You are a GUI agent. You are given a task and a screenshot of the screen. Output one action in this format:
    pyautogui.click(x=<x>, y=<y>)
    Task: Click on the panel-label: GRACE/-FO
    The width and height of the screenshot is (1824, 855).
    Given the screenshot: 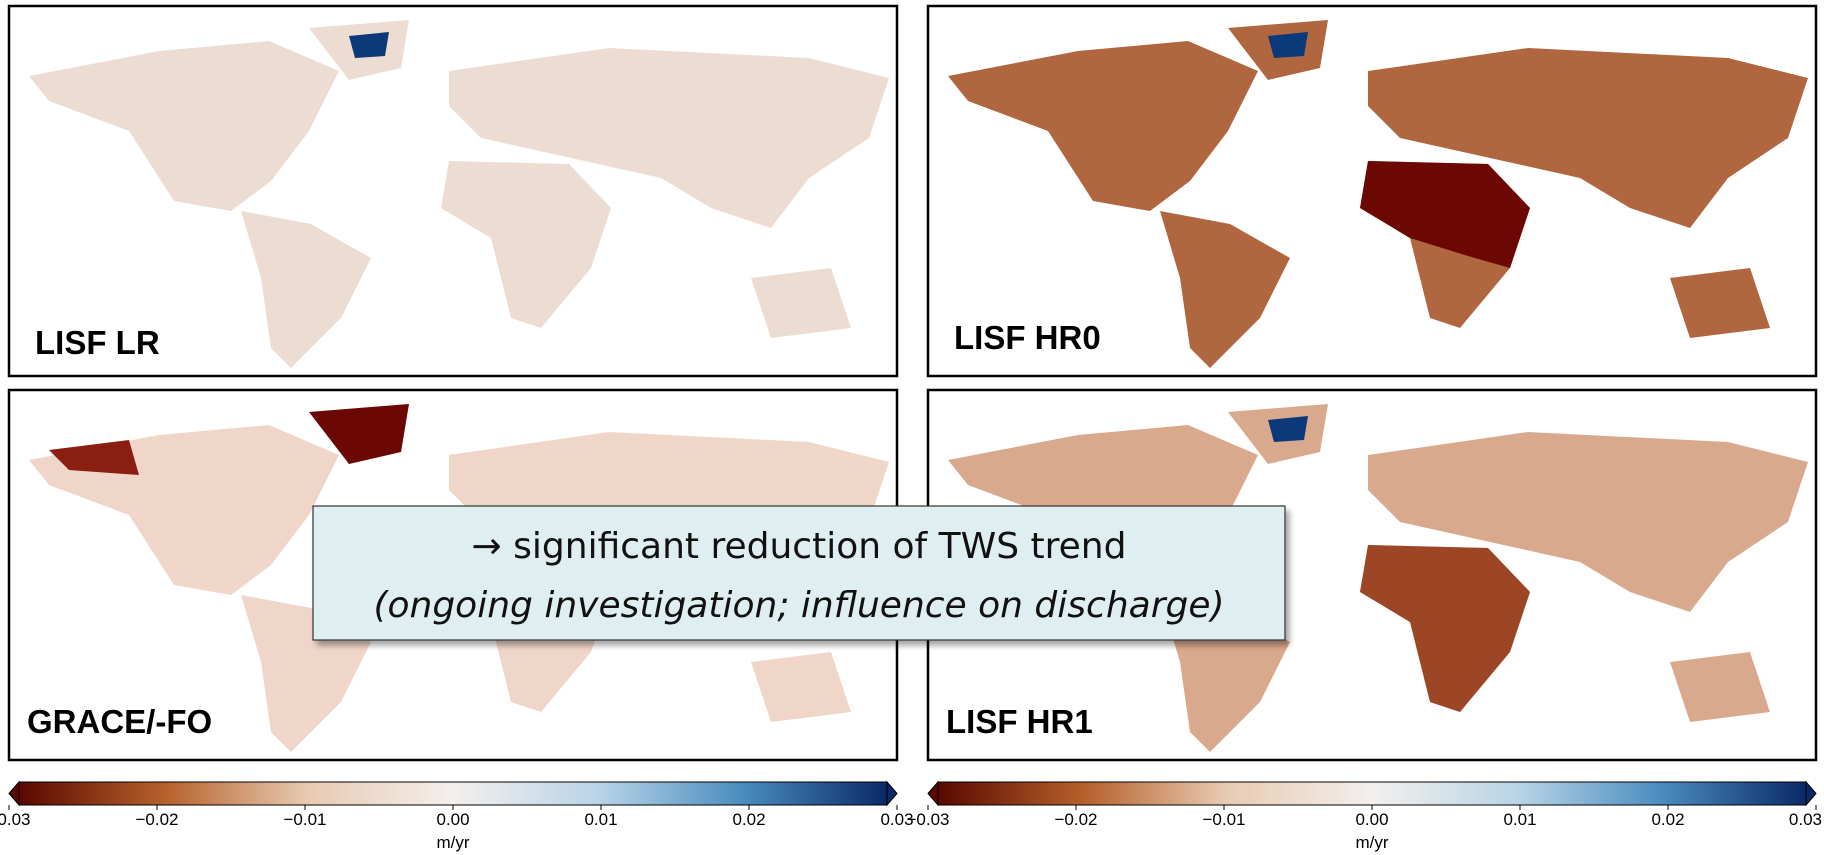 What is the action you would take?
    pyautogui.click(x=119, y=721)
    